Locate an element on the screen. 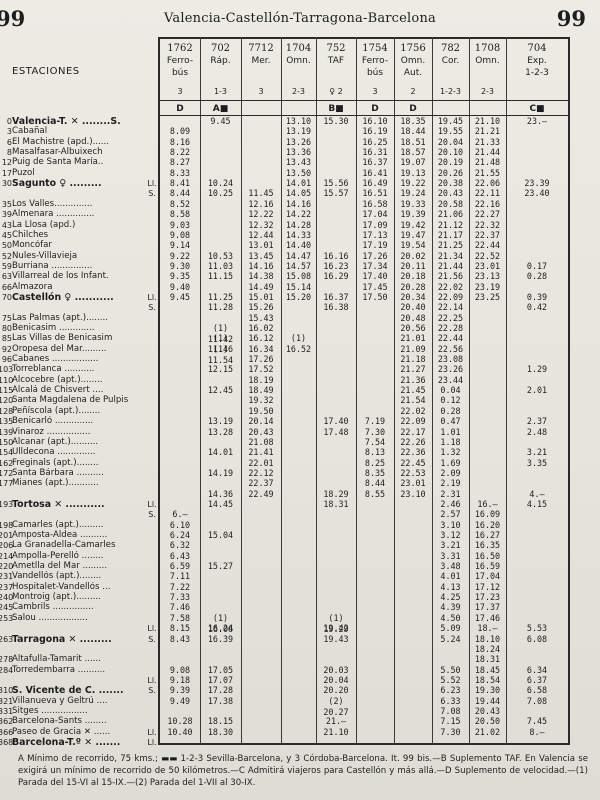 Image resolution: width=600 pixels, height=800 pixels. time-cell: 8.22 is located at coordinates (180, 152).